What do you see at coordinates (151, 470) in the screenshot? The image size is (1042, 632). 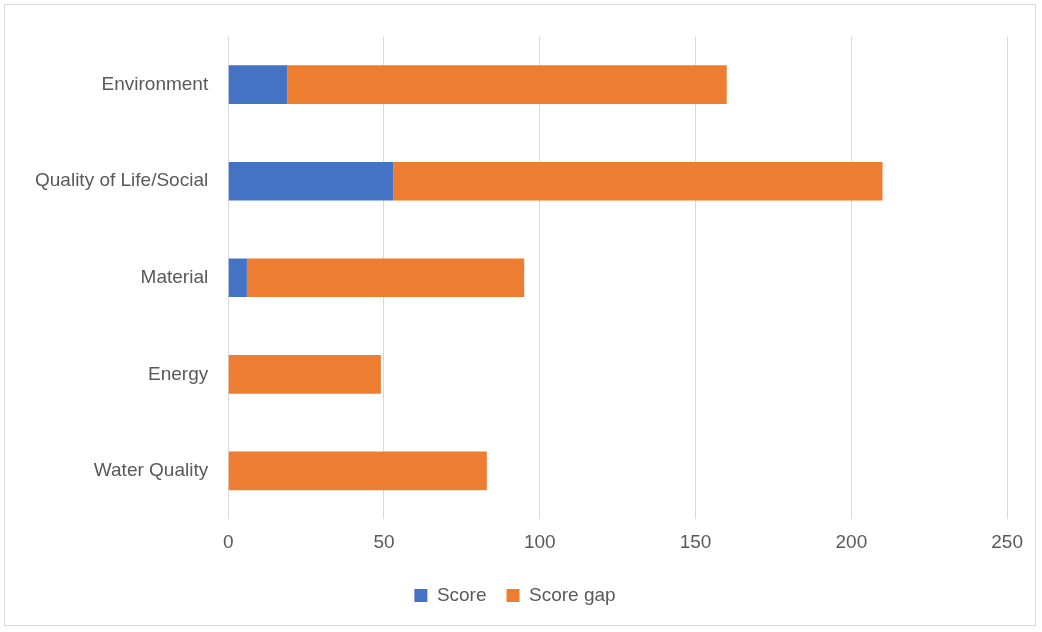 I see `y-tick-label: Water Quality` at bounding box center [151, 470].